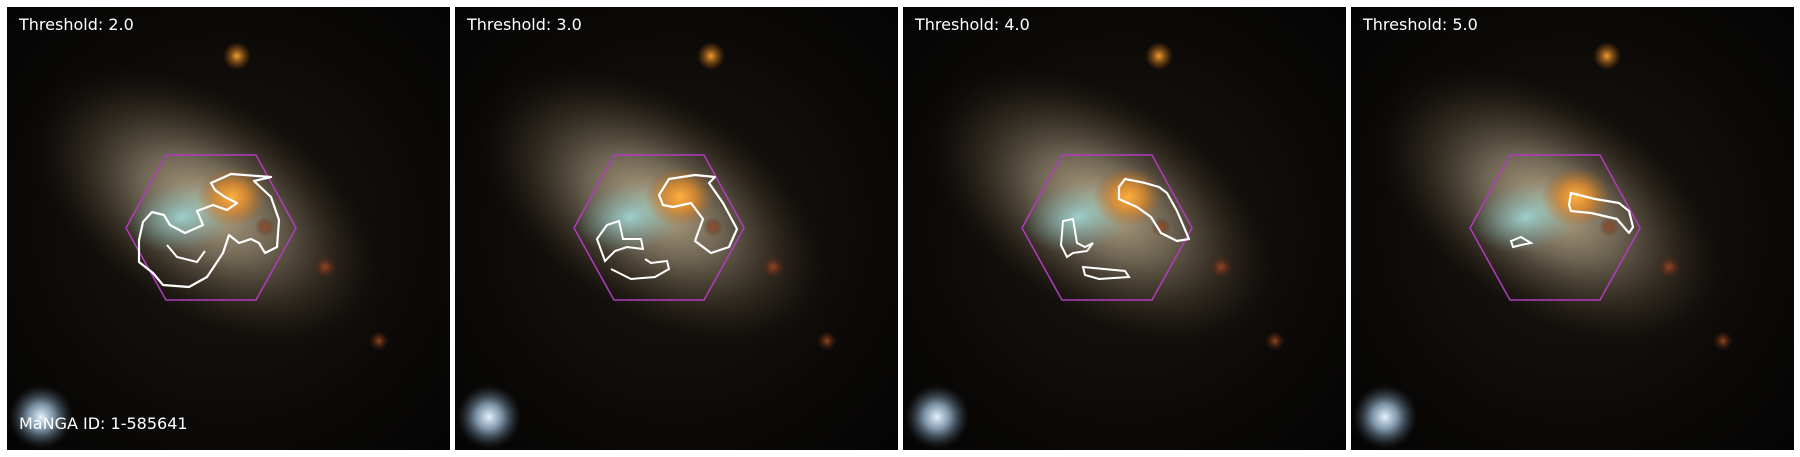 The height and width of the screenshot is (457, 1800). I want to click on threshold-label: Threshold: 2.0, so click(76, 24).